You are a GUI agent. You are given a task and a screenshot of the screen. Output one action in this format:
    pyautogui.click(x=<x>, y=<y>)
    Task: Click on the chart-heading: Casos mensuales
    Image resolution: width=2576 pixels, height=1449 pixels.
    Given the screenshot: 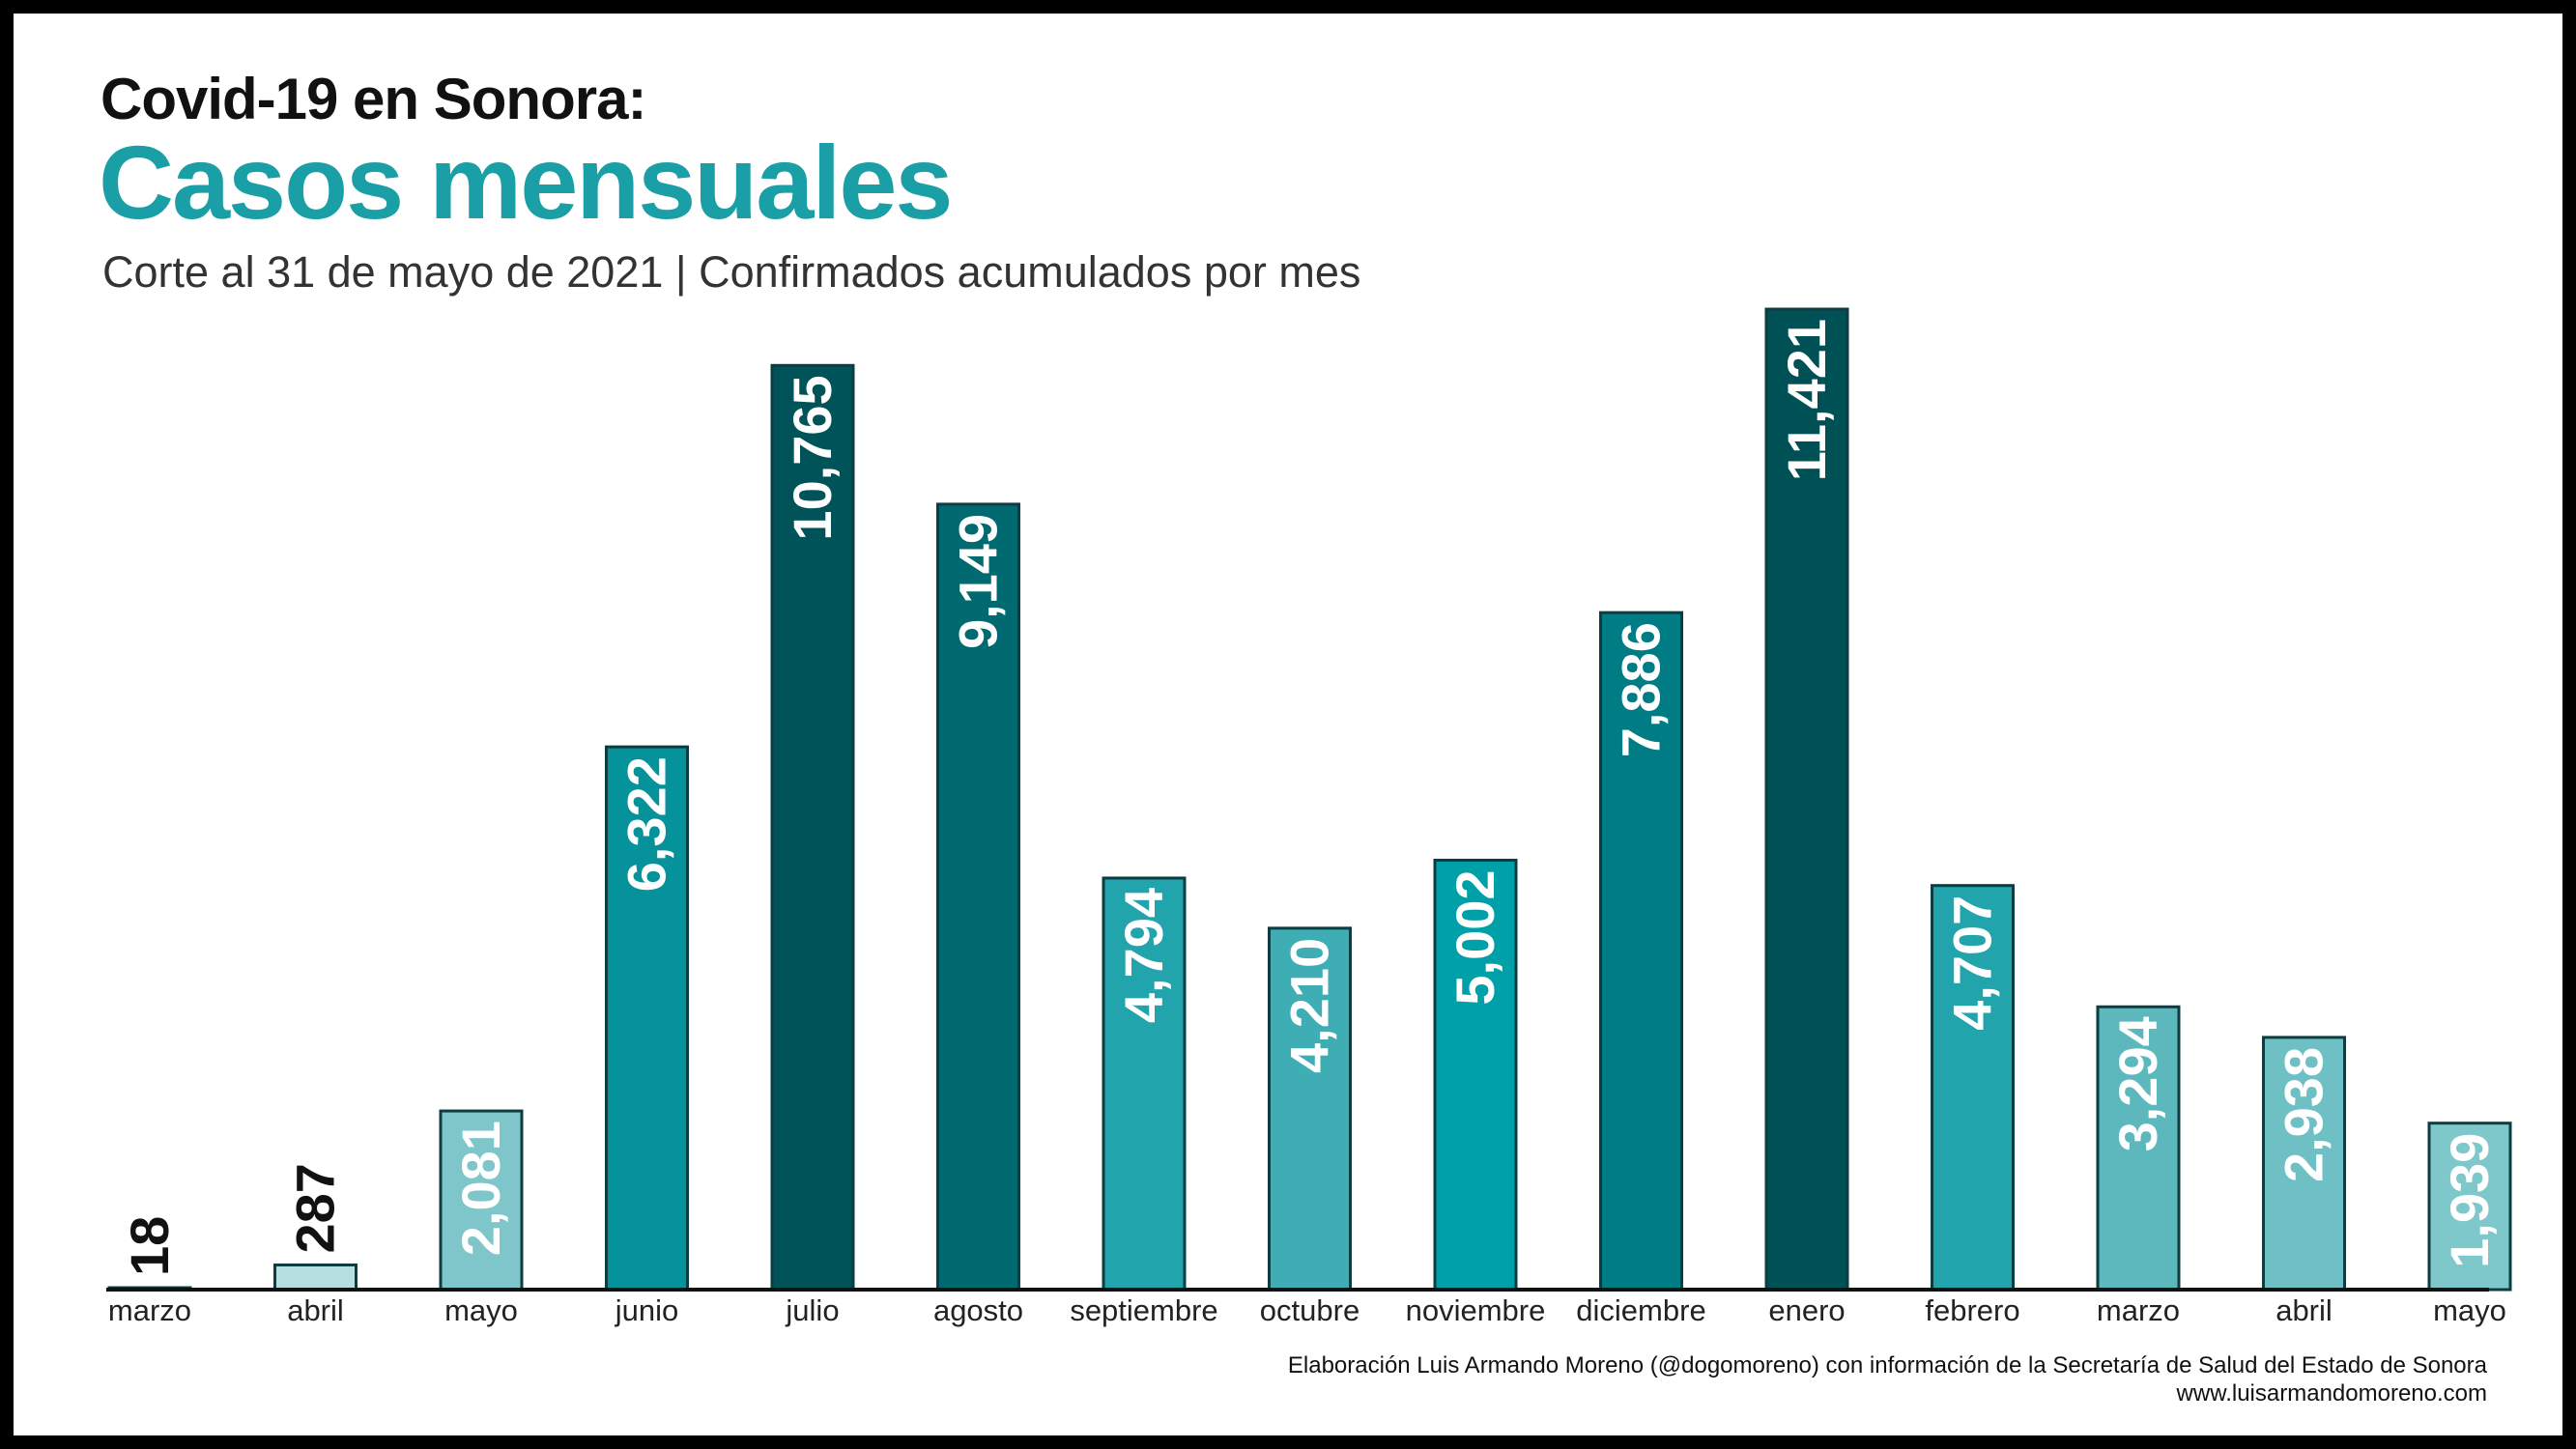 What is the action you would take?
    pyautogui.click(x=526, y=182)
    